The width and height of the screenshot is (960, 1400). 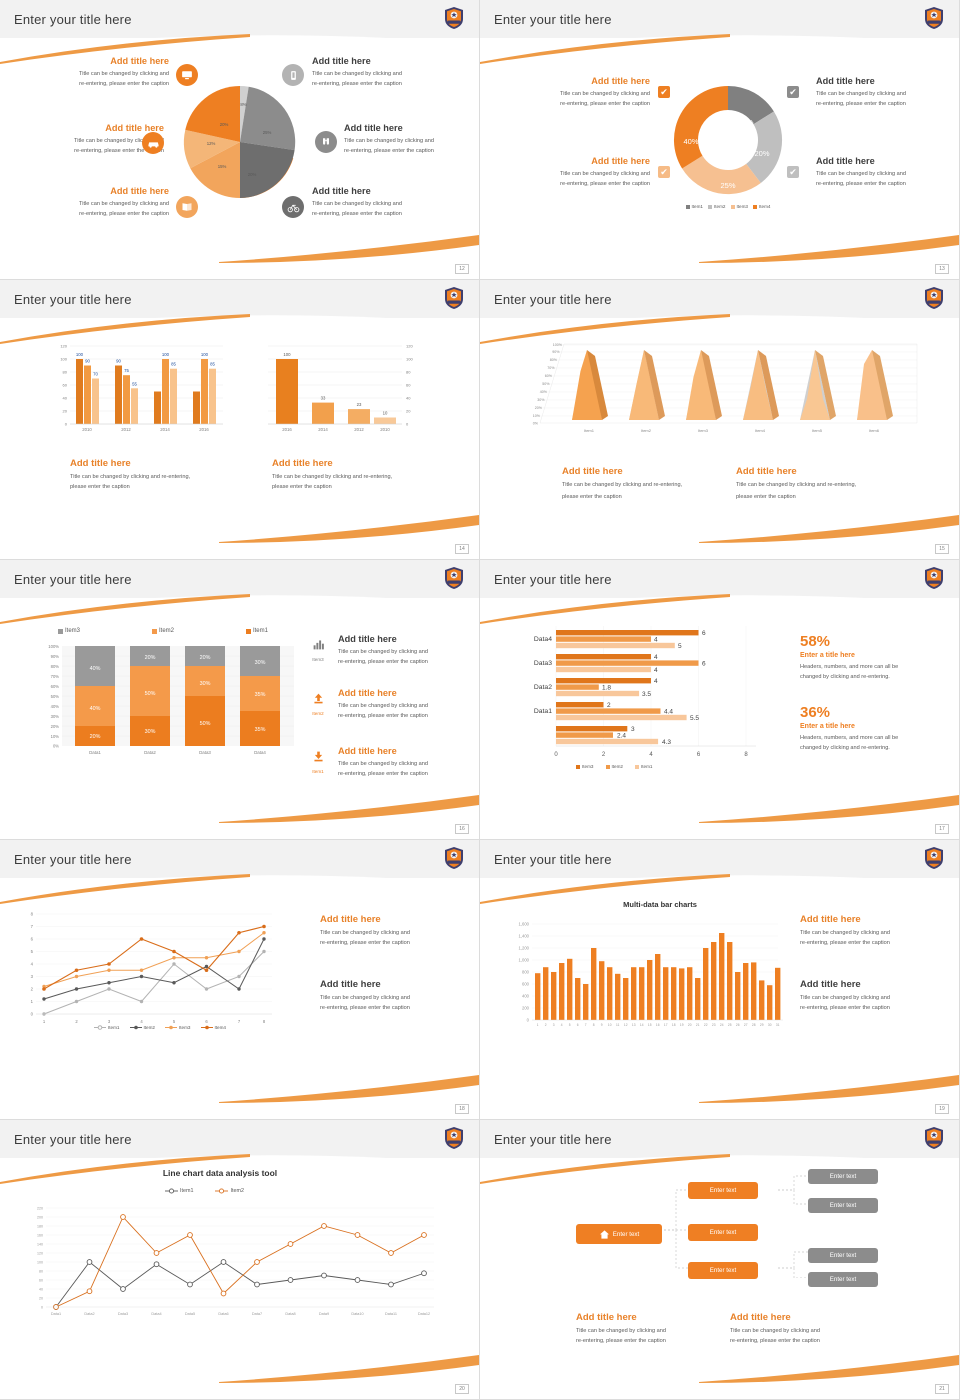 What do you see at coordinates (558, 345) in the screenshot?
I see `svg-text: 100%` at bounding box center [558, 345].